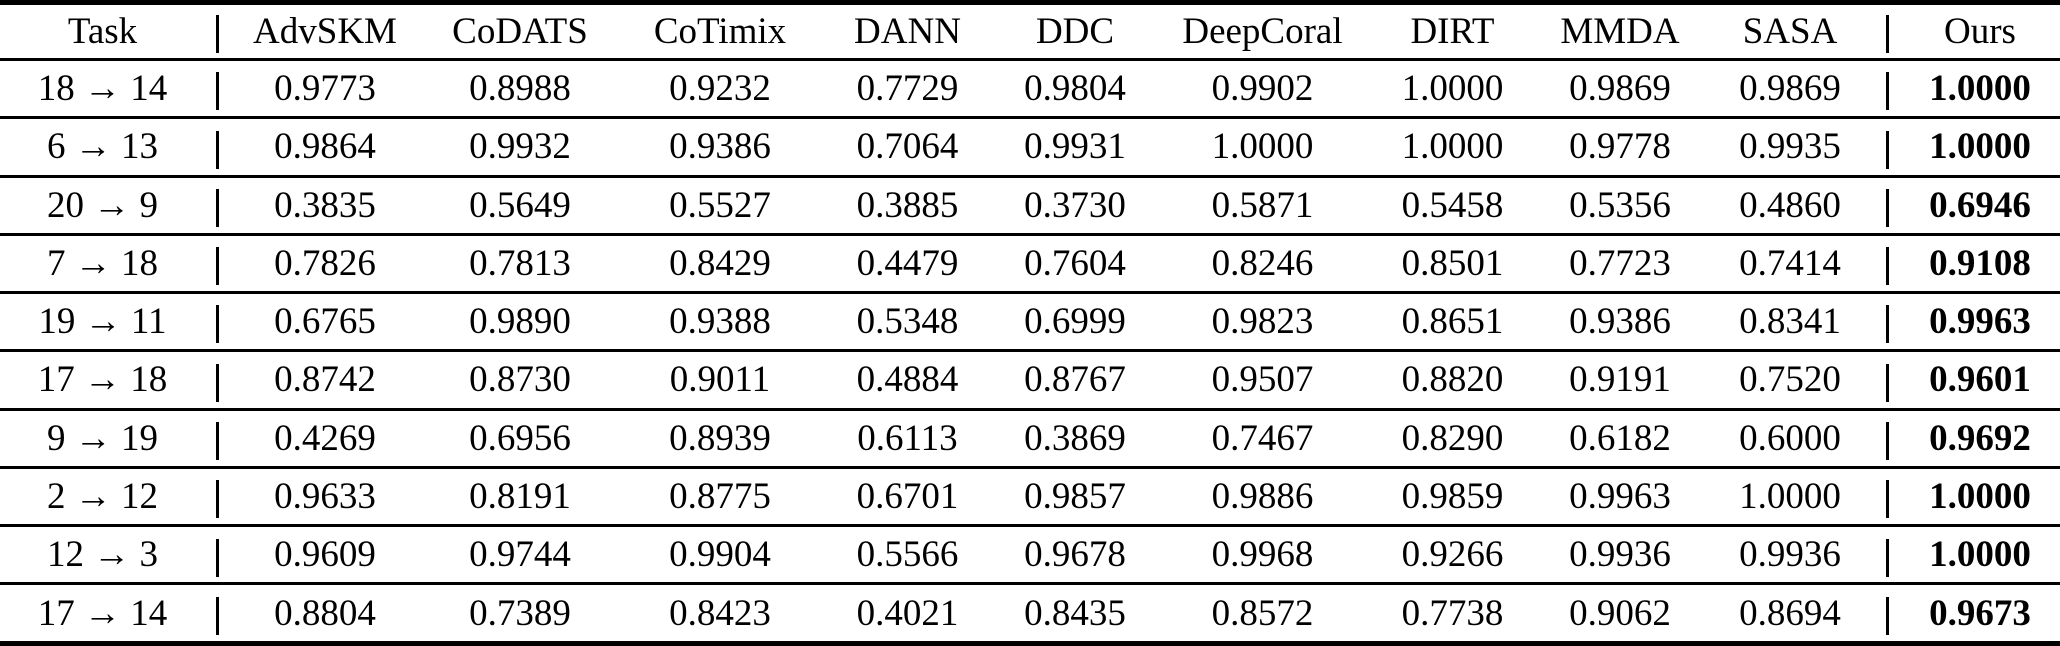  What do you see at coordinates (325, 495) in the screenshot?
I see `value-cell: 0.9633` at bounding box center [325, 495].